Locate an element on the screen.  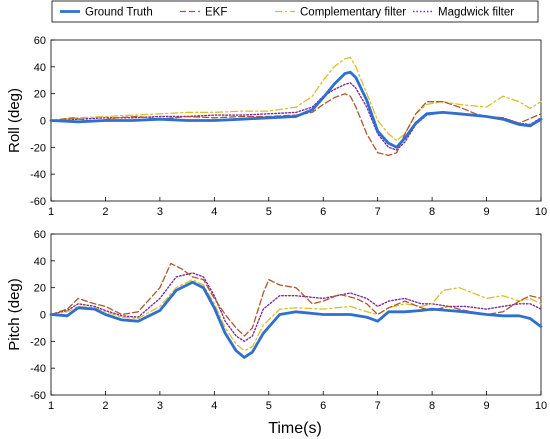
legend-label-ground-truth: Ground Truth is located at coordinates (119, 13).